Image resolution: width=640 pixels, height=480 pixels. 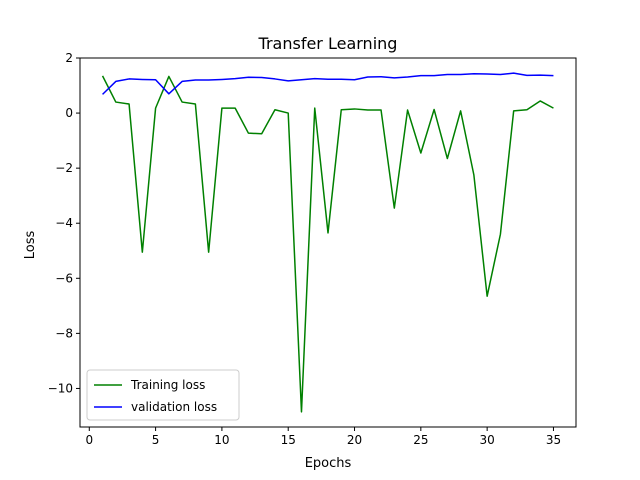 What do you see at coordinates (288, 440) in the screenshot?
I see `x-tick-label: 15` at bounding box center [288, 440].